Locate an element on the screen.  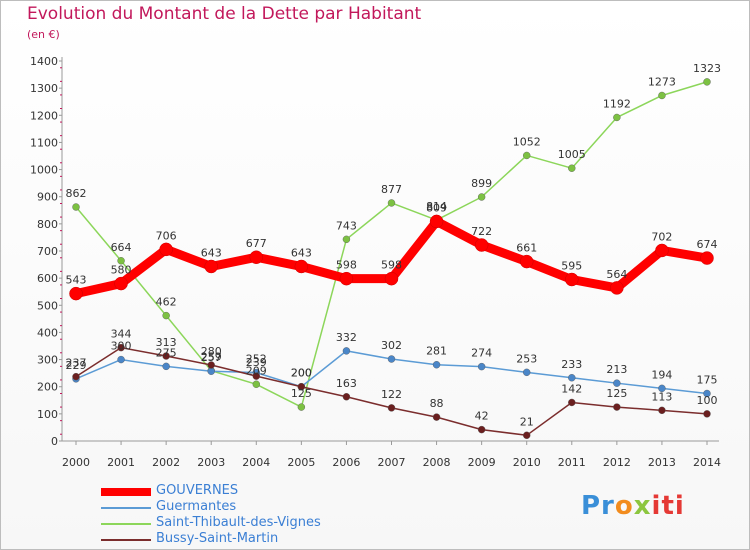
y-tick-label: 500 is located at coordinates (47, 305).